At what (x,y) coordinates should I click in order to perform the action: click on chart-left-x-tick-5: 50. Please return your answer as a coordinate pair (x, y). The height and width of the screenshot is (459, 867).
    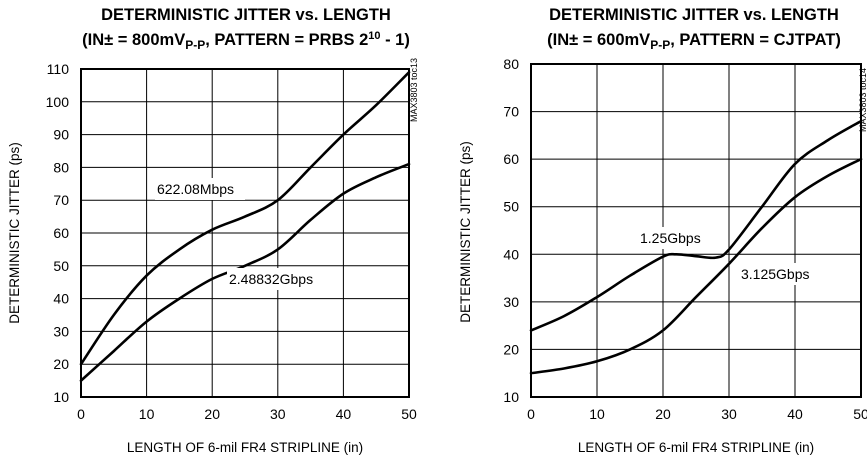
    Looking at the image, I should click on (409, 414).